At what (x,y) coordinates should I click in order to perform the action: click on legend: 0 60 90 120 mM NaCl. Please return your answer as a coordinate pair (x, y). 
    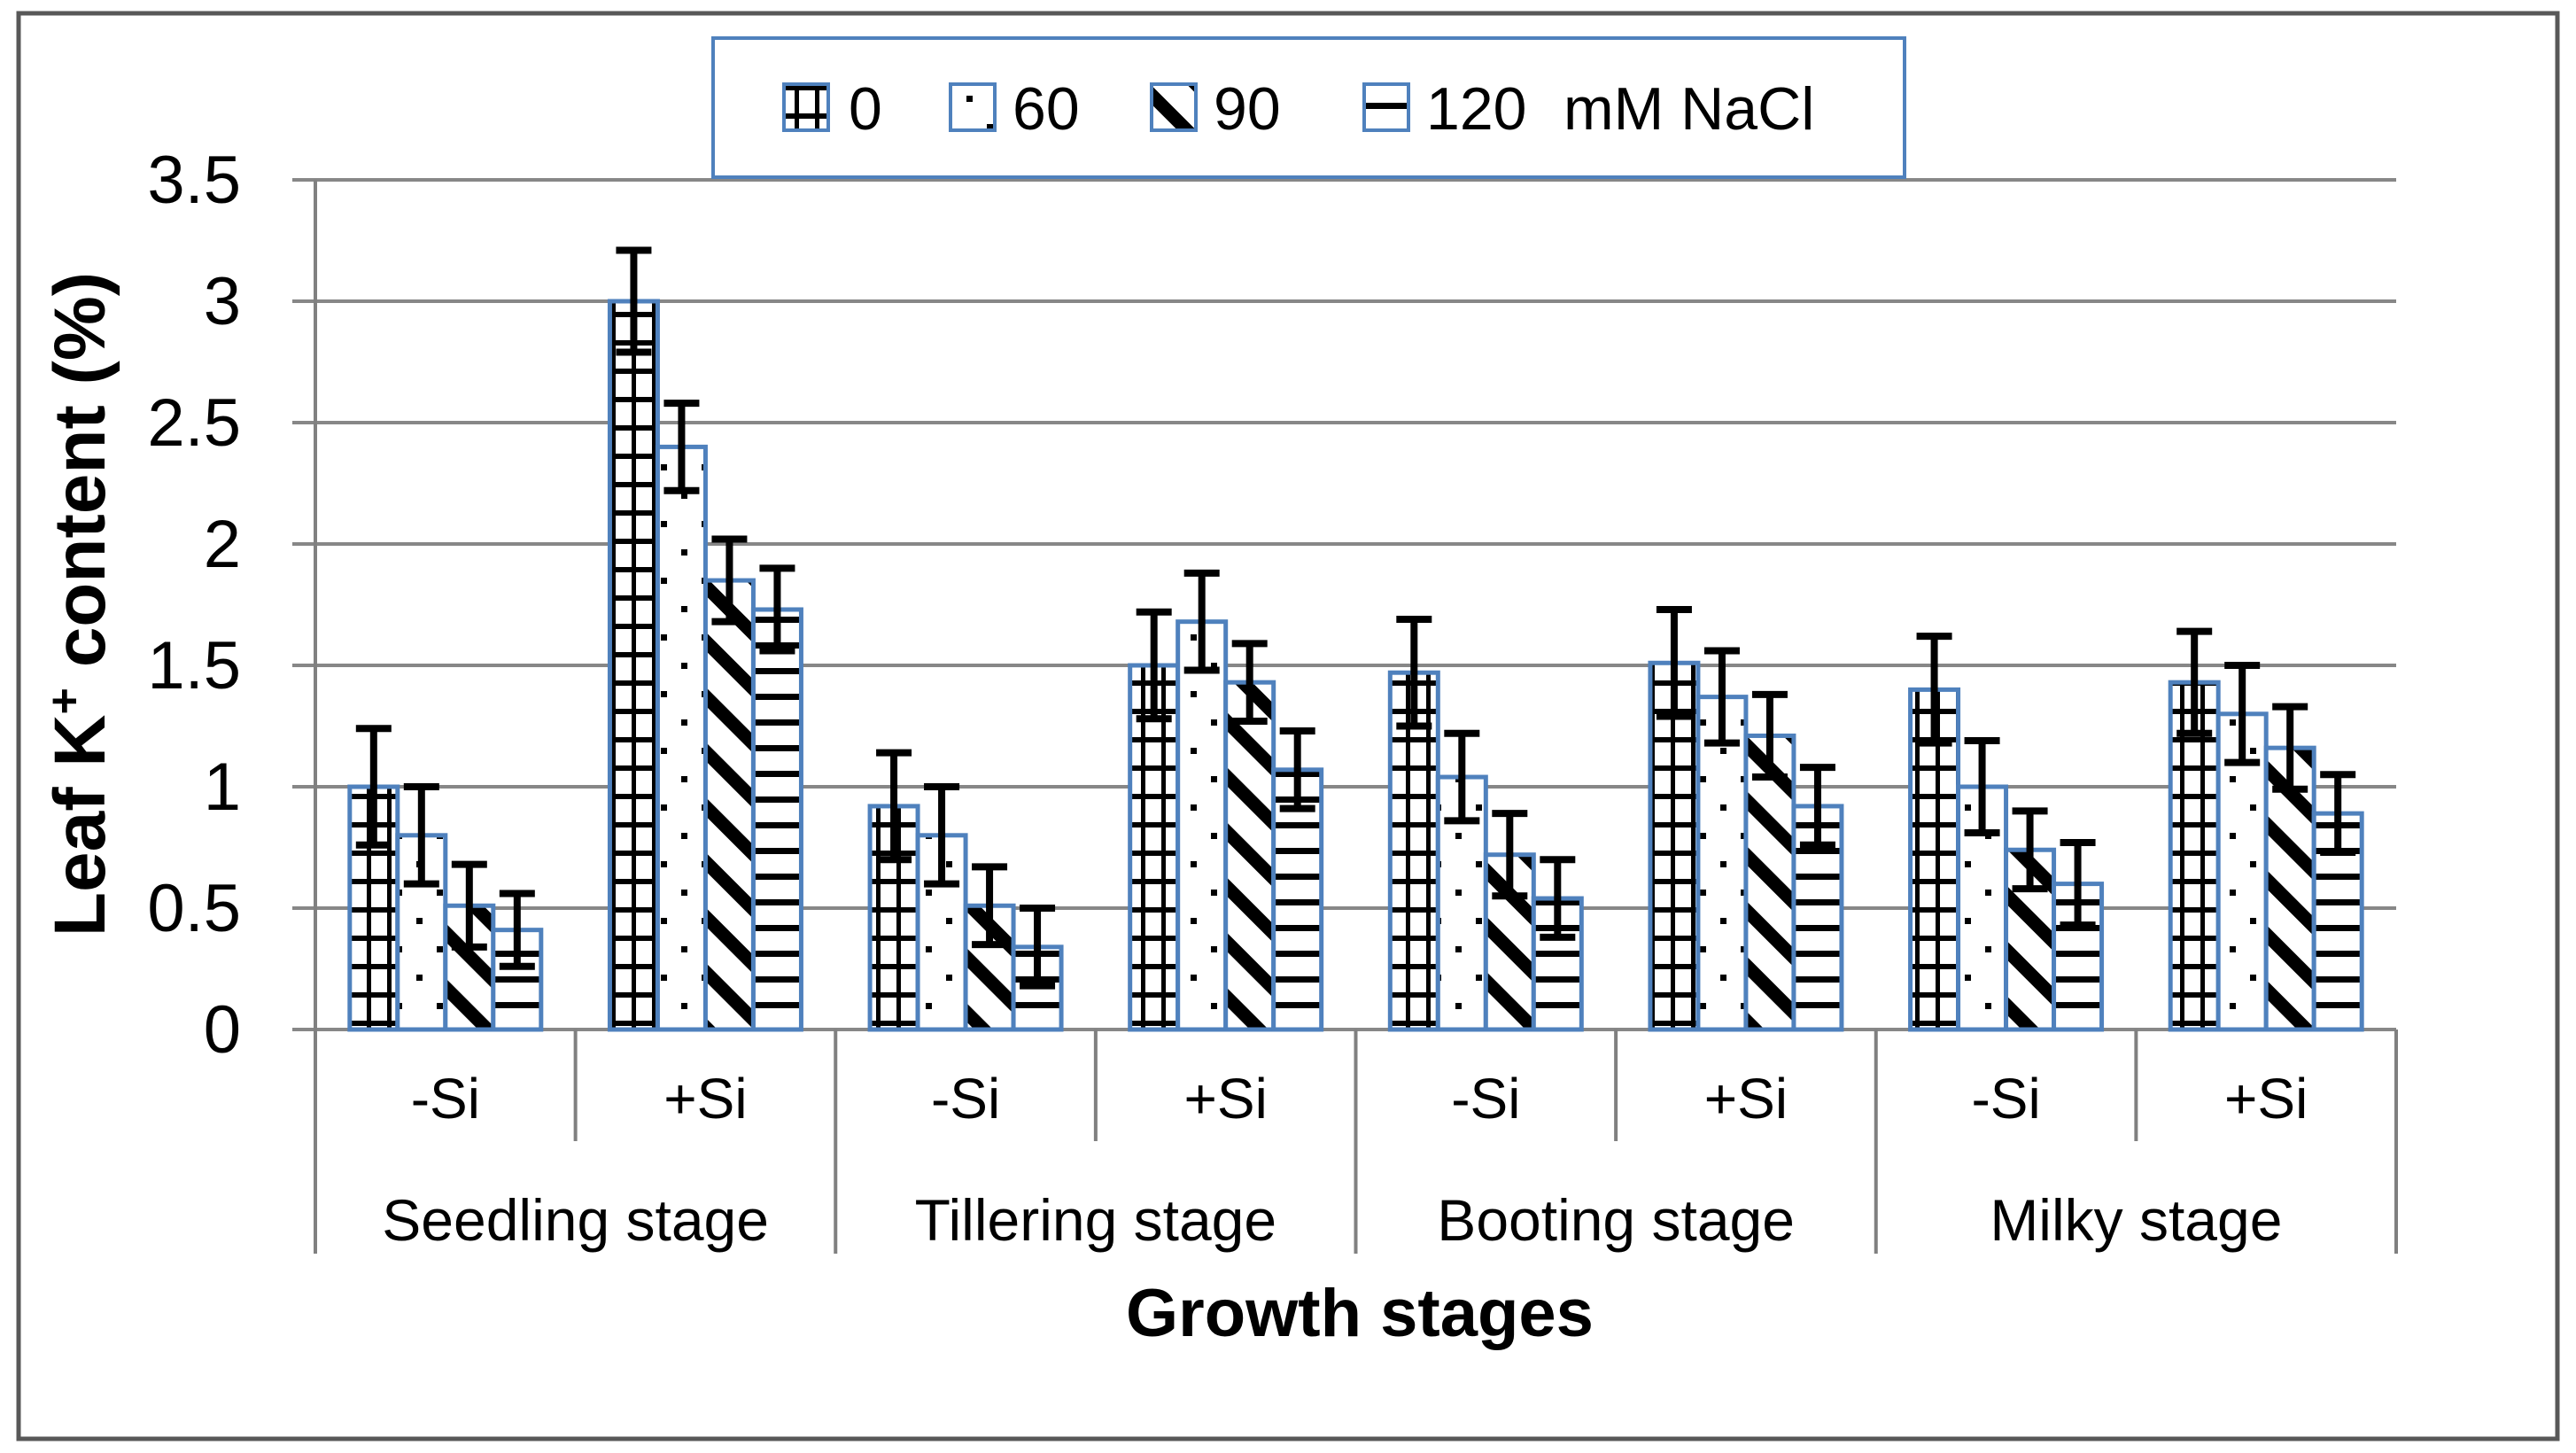
    Looking at the image, I should click on (1308, 107).